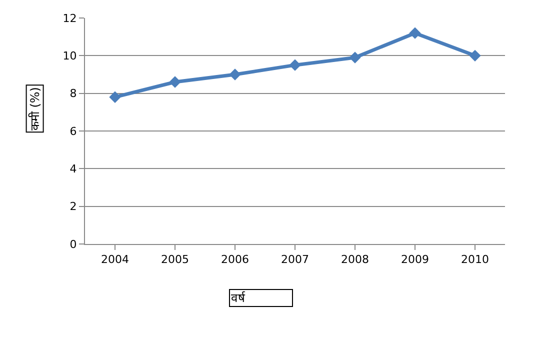 The height and width of the screenshot is (352, 536). Describe the element at coordinates (415, 259) in the screenshot. I see `x-tick-label: 2009` at that location.